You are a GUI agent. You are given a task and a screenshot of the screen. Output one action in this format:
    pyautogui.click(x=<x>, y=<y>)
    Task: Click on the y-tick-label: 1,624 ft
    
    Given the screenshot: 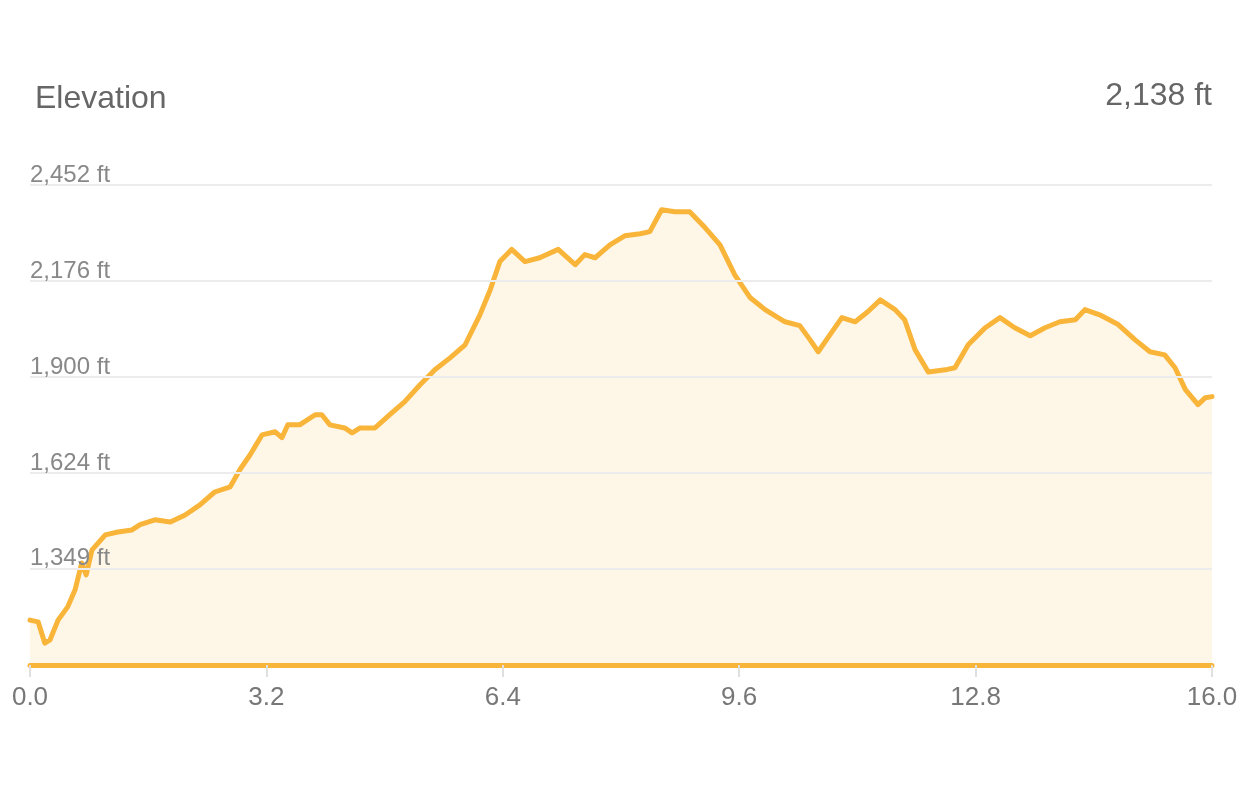 What is the action you would take?
    pyautogui.click(x=70, y=461)
    